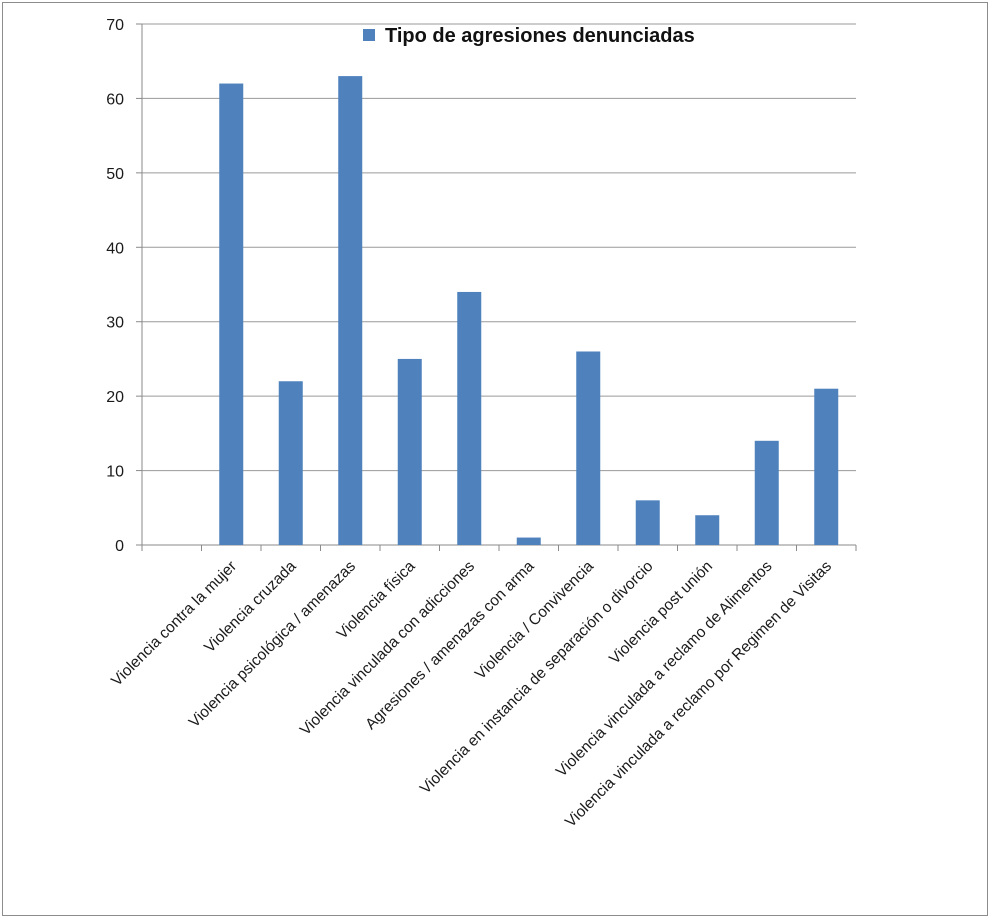 This screenshot has width=992, height=920. What do you see at coordinates (115, 286) in the screenshot?
I see `y-tick-labels: 0 10 20 30 40 50 60 70` at bounding box center [115, 286].